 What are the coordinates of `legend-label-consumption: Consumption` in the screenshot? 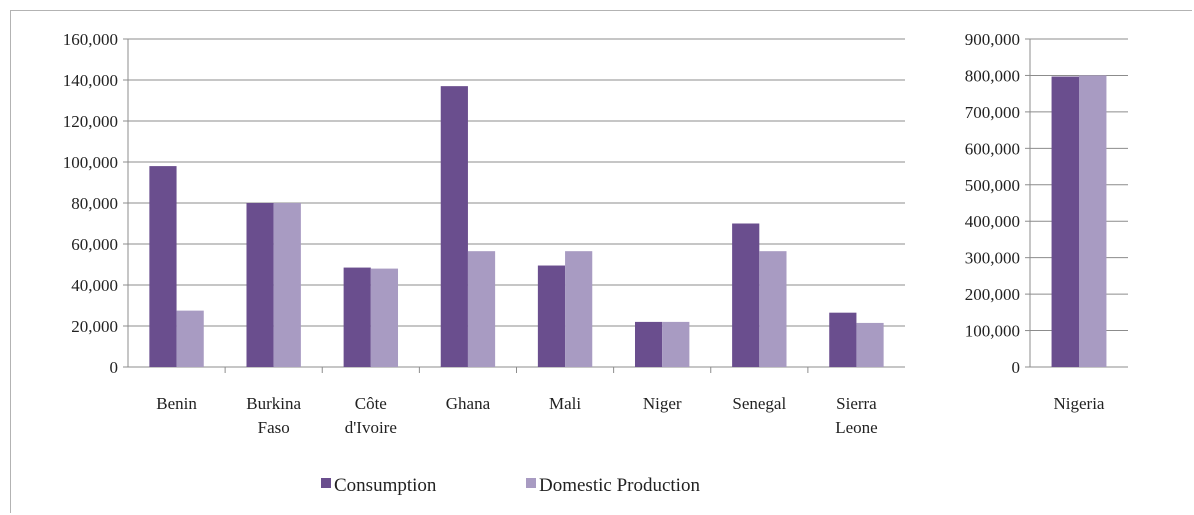 It's located at (385, 485).